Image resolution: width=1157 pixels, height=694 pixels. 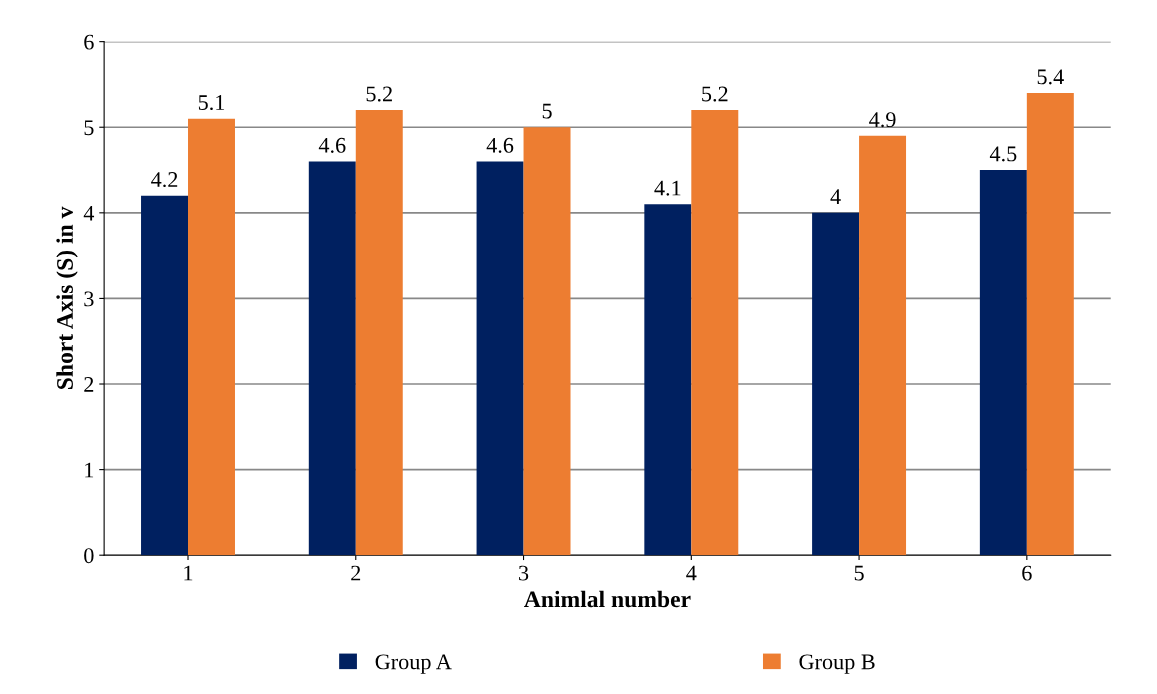 What do you see at coordinates (837, 664) in the screenshot?
I see `legend-label: Group B` at bounding box center [837, 664].